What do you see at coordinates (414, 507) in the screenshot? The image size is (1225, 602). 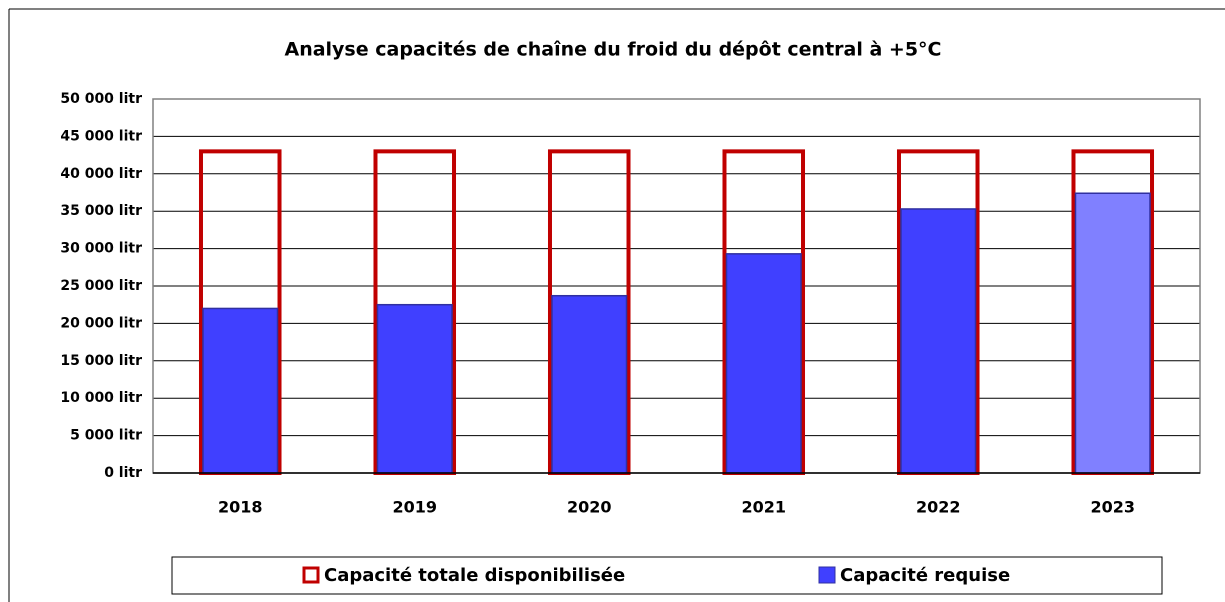 I see `x-tick-label: 2019` at bounding box center [414, 507].